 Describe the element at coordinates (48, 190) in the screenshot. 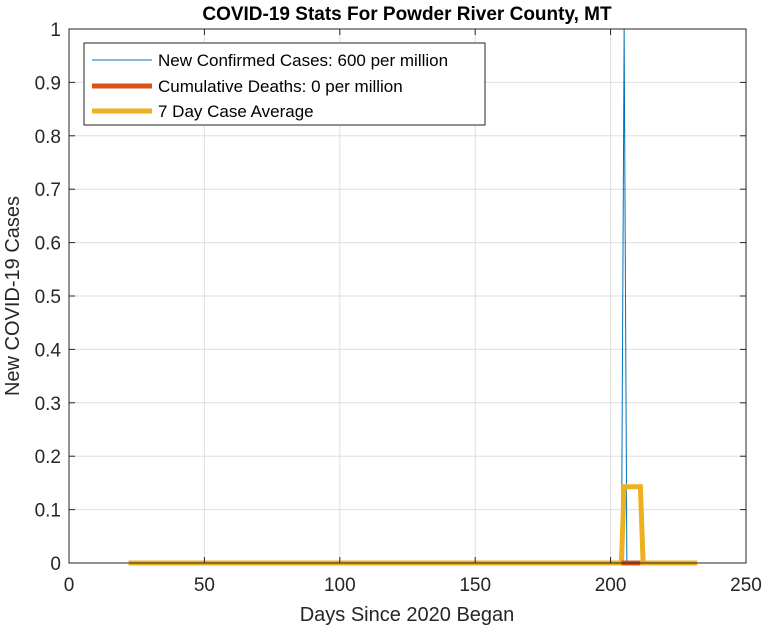

I see `y-tick-label: 0.7` at that location.